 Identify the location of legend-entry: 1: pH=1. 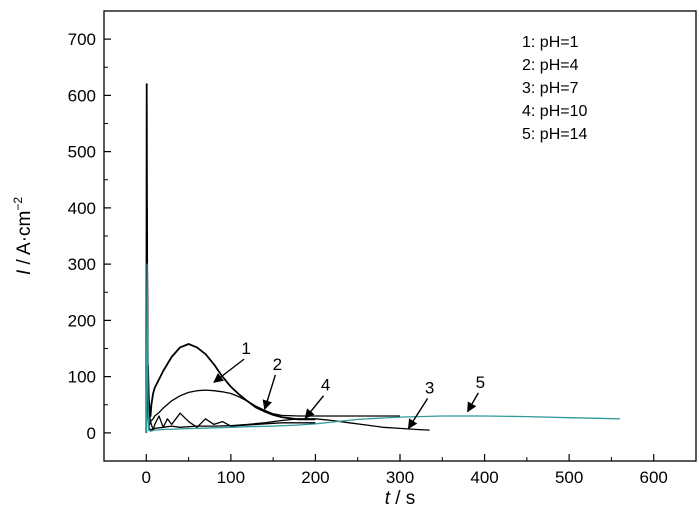
(550, 42).